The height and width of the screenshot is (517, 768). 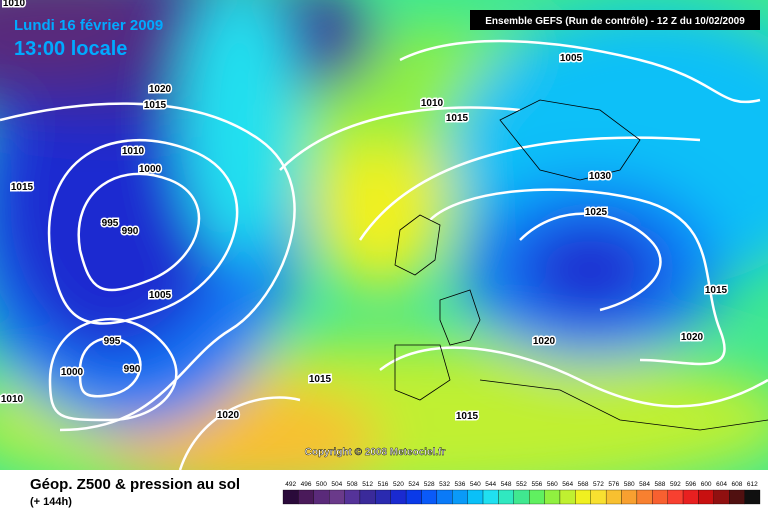 I want to click on legend-label: 604, so click(x=721, y=484).